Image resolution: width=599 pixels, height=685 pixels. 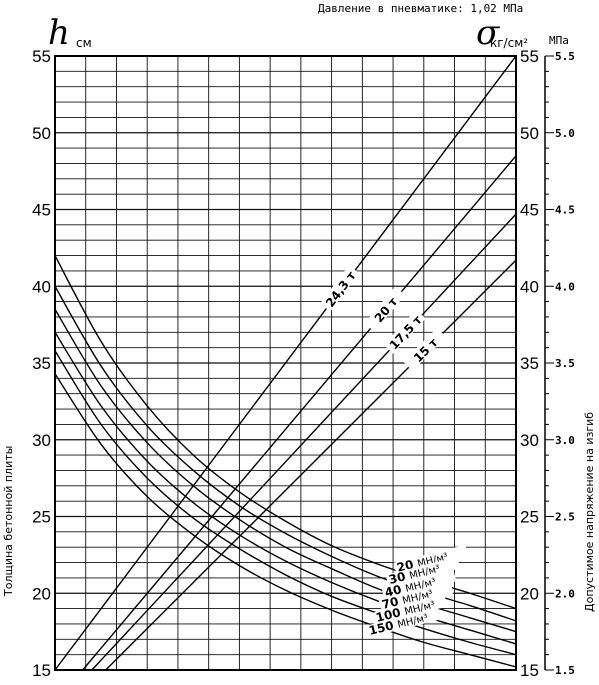 What do you see at coordinates (529, 56) in the screenshot?
I see `y-tick-label-right: 55` at bounding box center [529, 56].